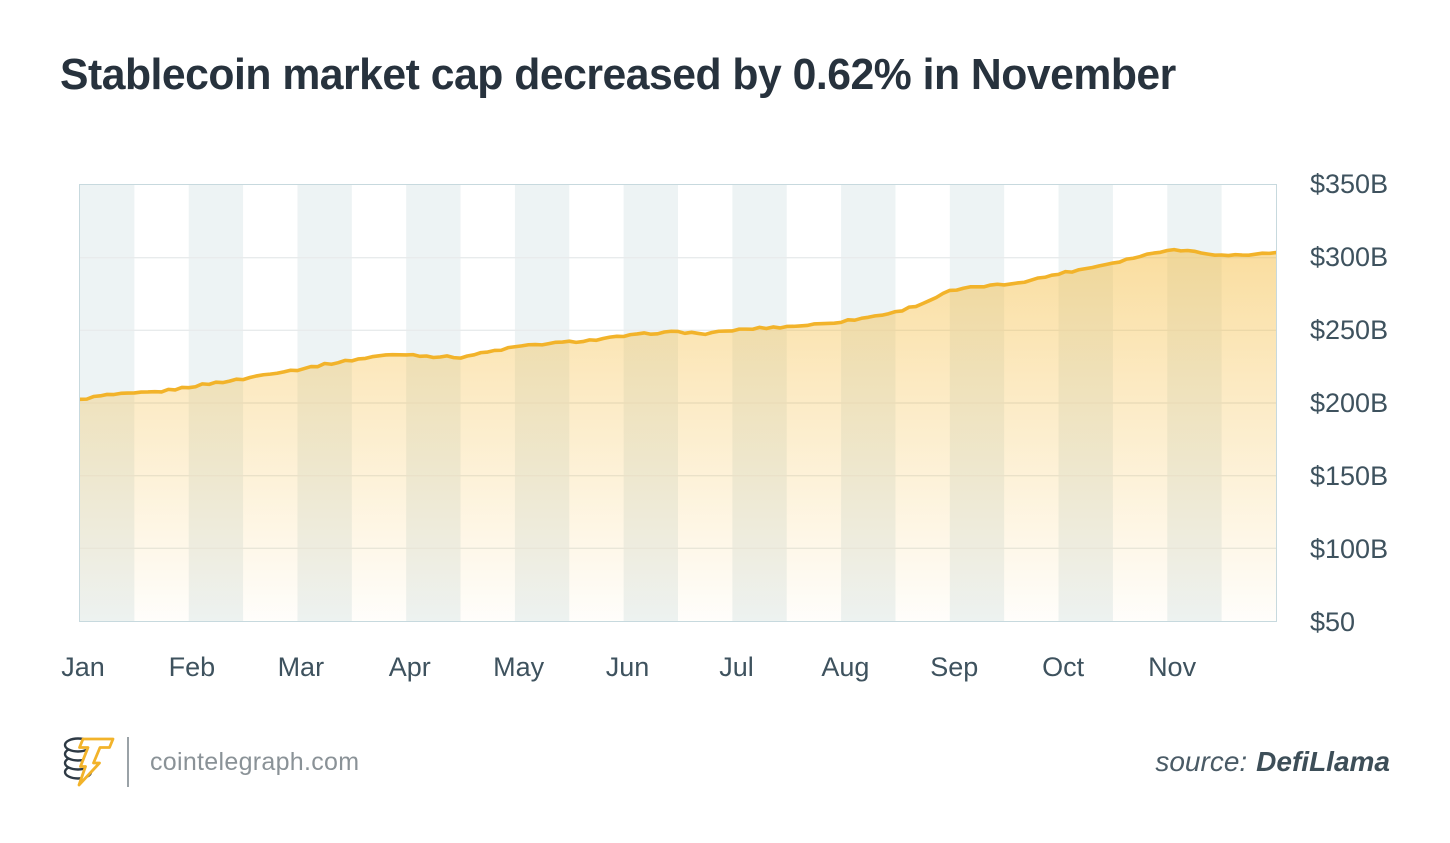 The height and width of the screenshot is (843, 1450). What do you see at coordinates (736, 667) in the screenshot?
I see `x-tick-label: Jul` at bounding box center [736, 667].